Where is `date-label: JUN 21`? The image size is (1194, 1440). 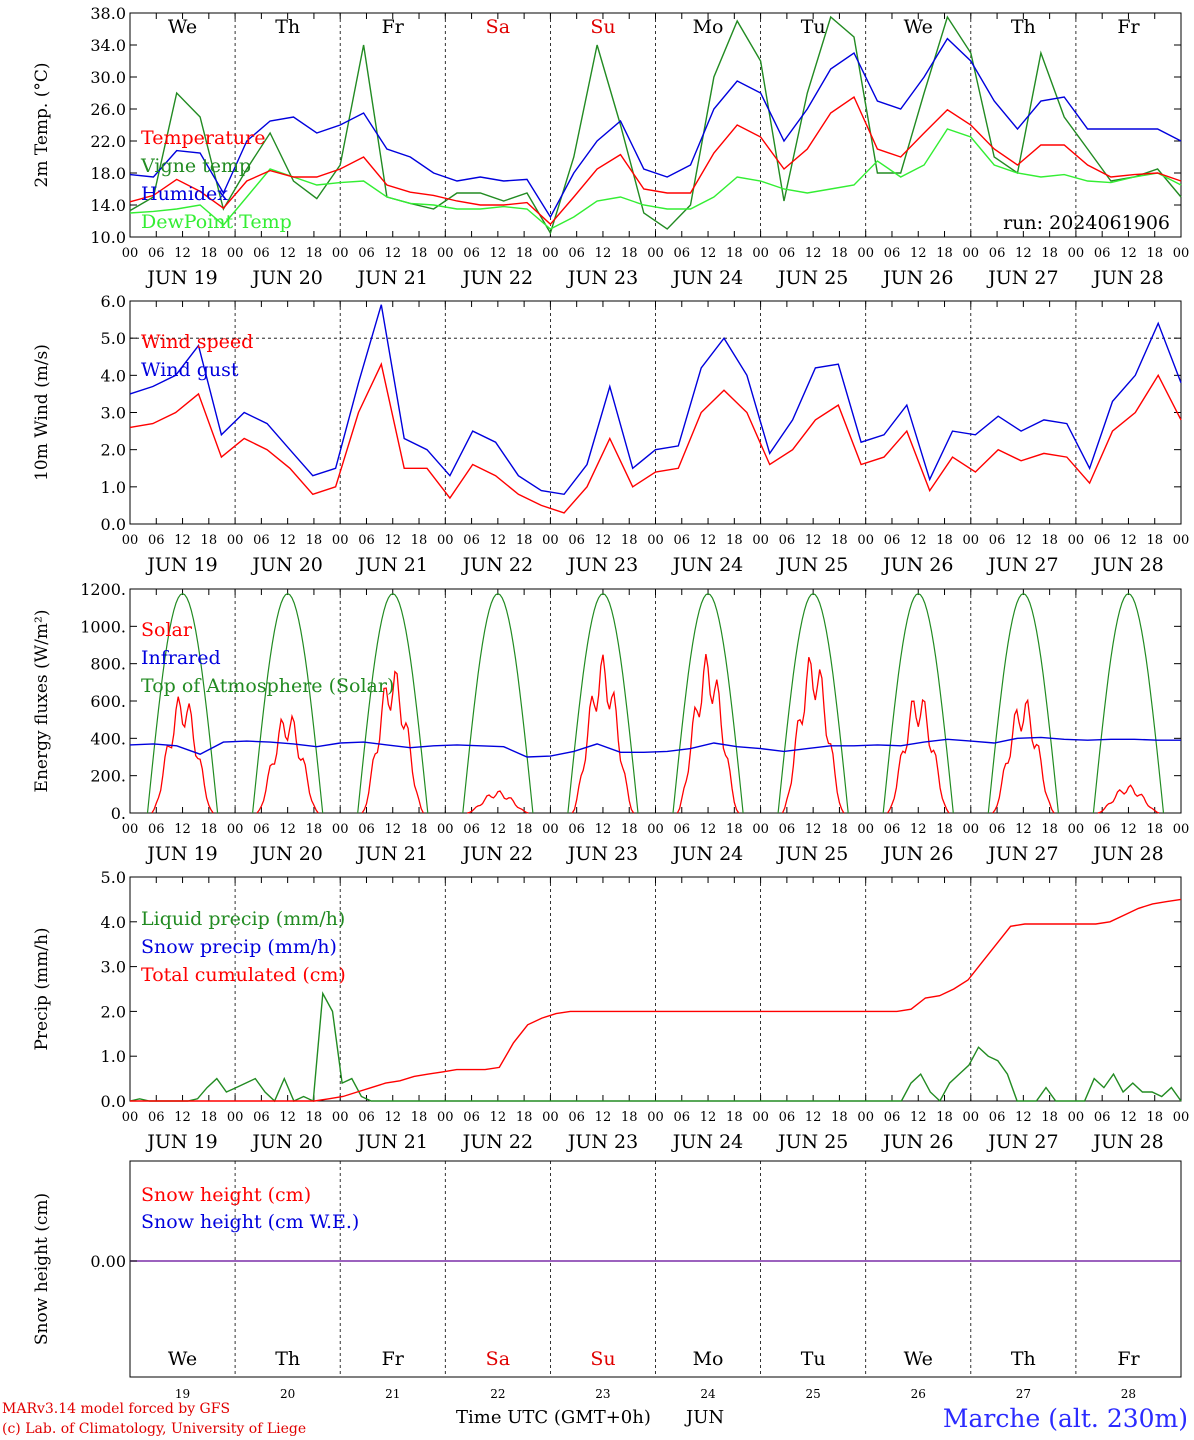
date-label: JUN 21 is located at coordinates (392, 565).